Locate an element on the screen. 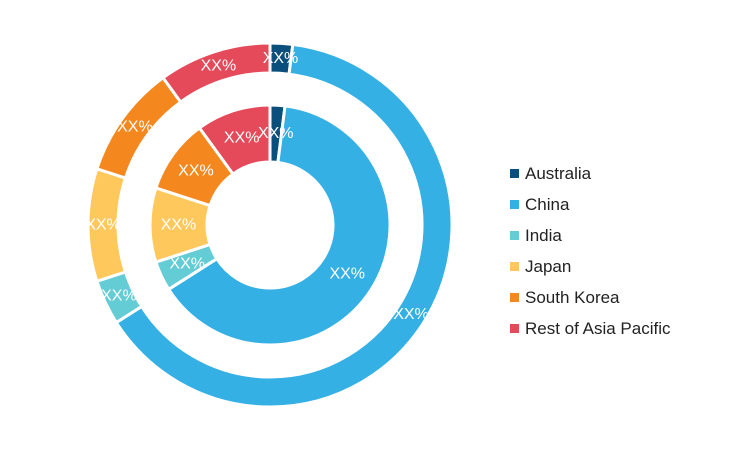  legend-label: Australia is located at coordinates (558, 173).